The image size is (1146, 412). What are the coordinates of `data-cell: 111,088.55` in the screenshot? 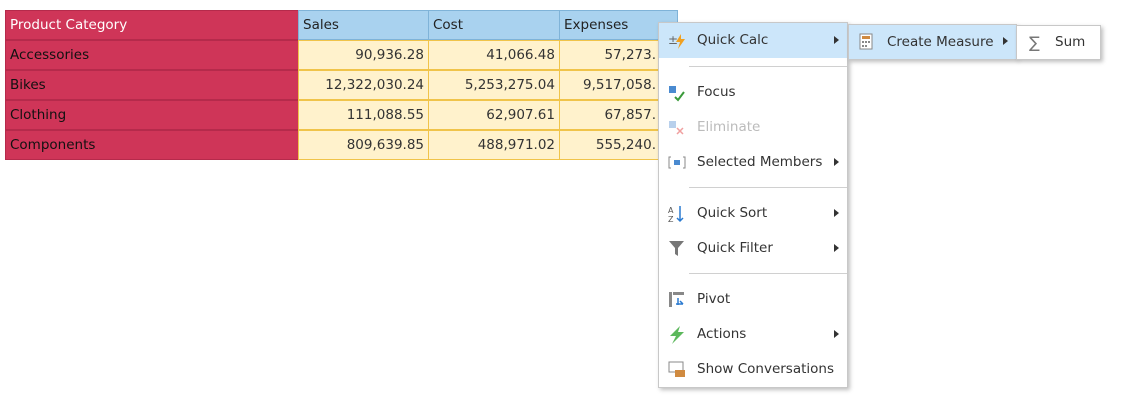 It's located at (363, 115).